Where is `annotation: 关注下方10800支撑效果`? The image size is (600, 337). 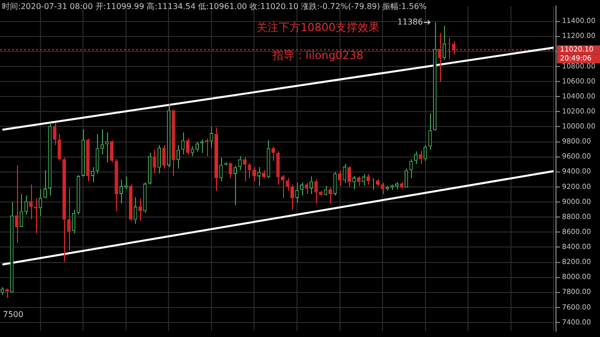 annotation: 关注下方10800支撑效果 is located at coordinates (318, 27).